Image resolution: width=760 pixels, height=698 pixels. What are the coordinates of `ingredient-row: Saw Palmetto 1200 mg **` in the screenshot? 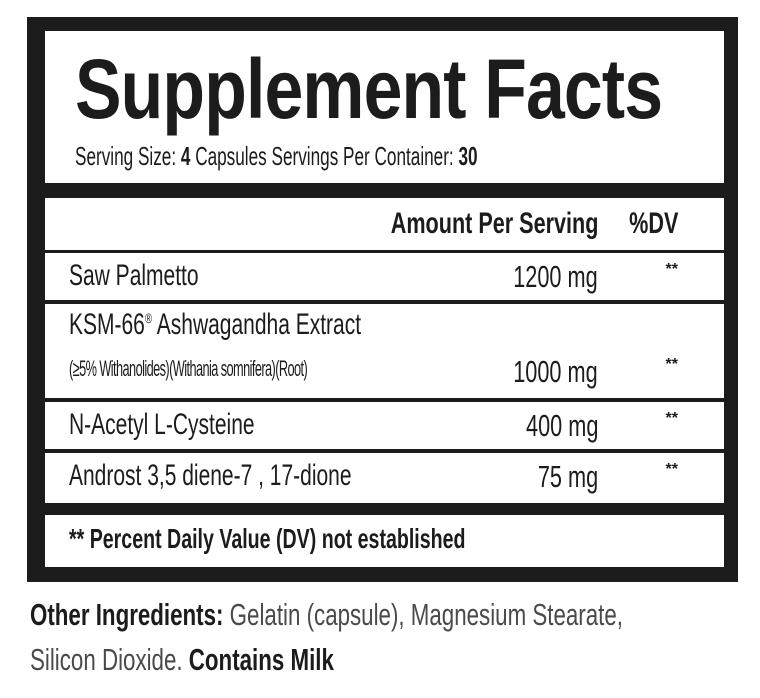 It's located at (384, 276).